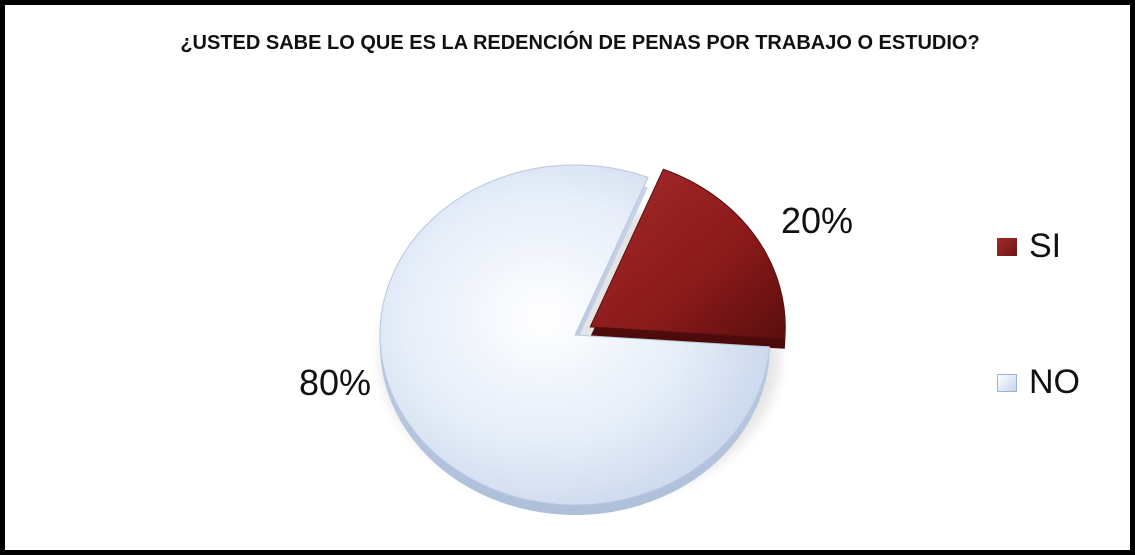 This screenshot has height=555, width=1135. I want to click on legend-label-si: SI, so click(1045, 246).